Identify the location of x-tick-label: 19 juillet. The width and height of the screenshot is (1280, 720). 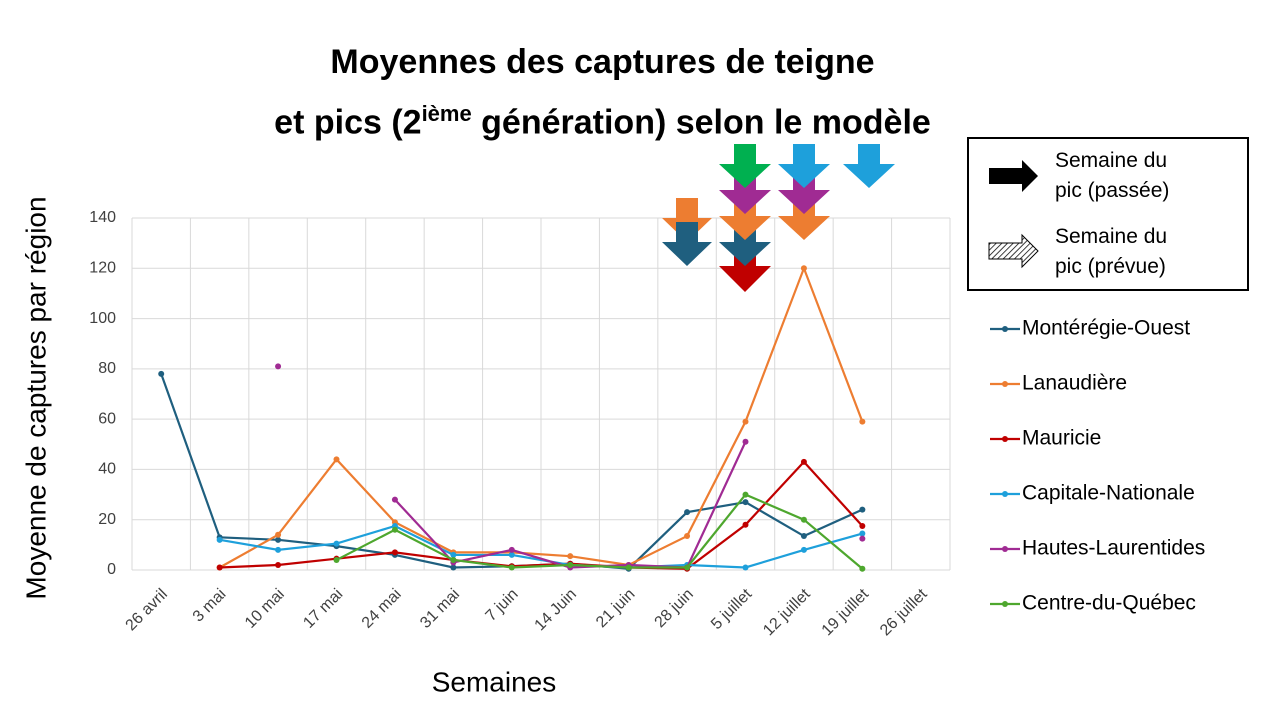
(846, 612).